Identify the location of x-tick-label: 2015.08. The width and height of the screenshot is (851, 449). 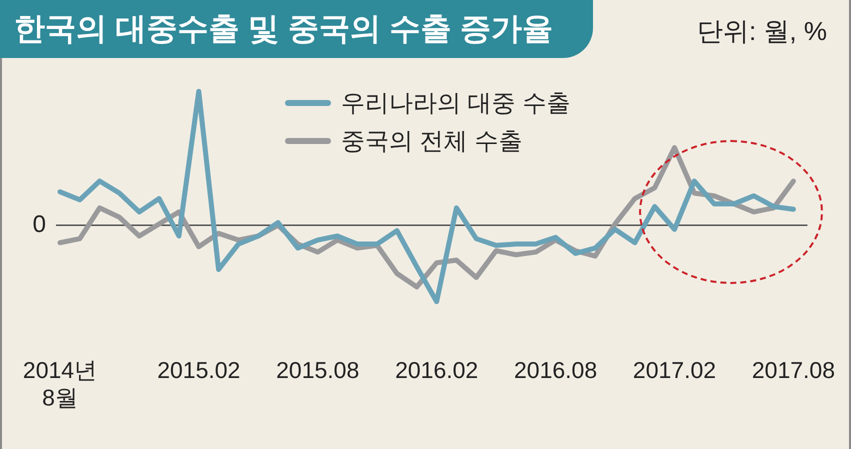
(318, 369).